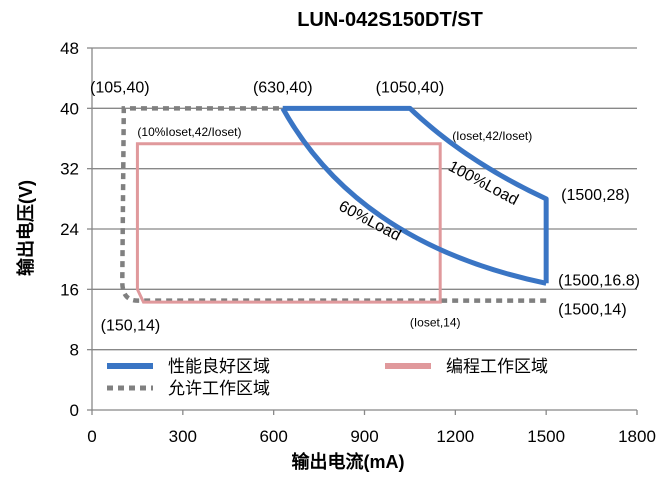 The height and width of the screenshot is (477, 672). Describe the element at coordinates (592, 309) in the screenshot. I see `annotation-label: (1500,14)` at that location.